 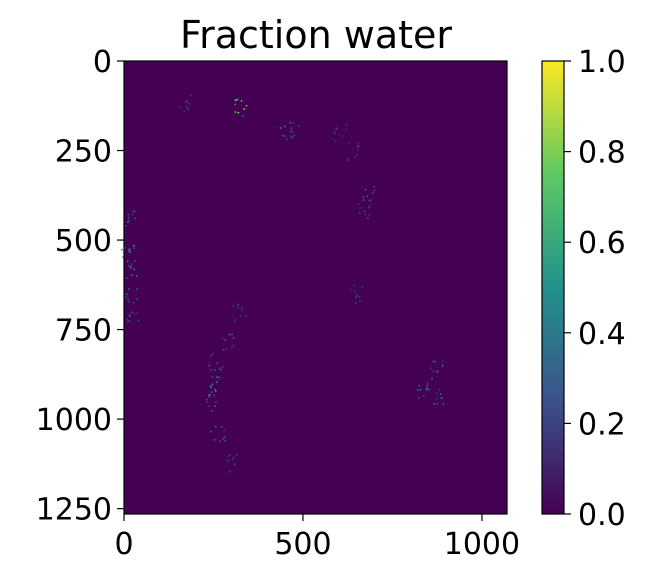 I want to click on chart-title: Fraction water, so click(x=316, y=35).